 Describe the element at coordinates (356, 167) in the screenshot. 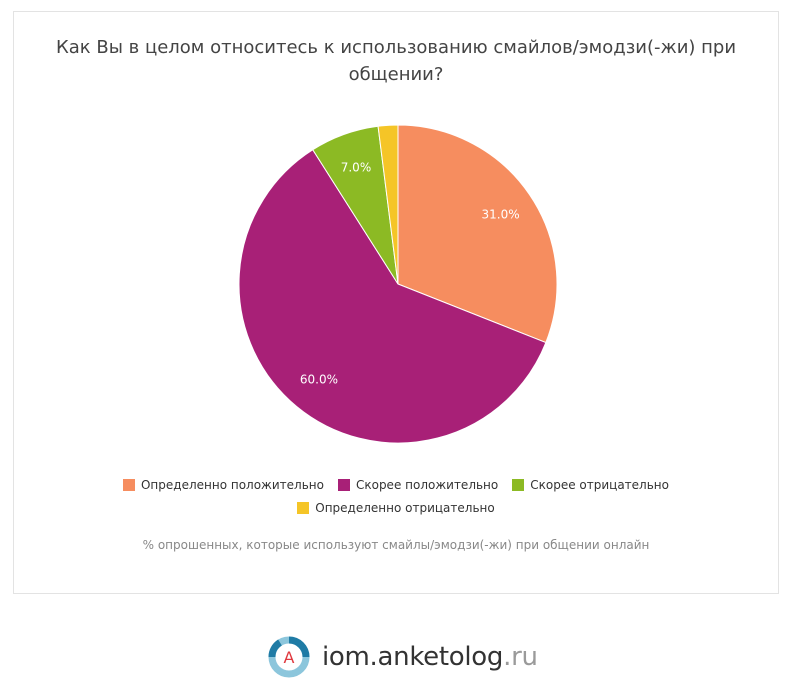

I see `slice-label-2: 7.0%` at that location.